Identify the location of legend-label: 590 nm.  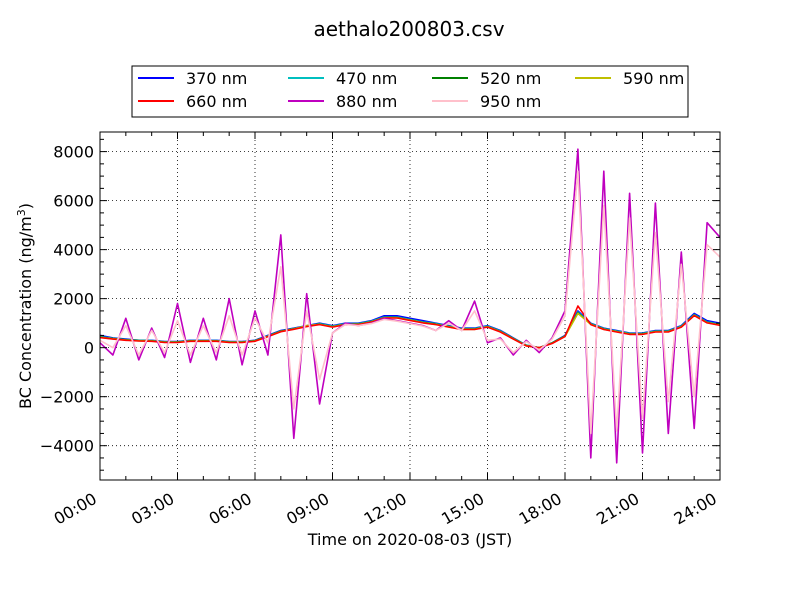
(653, 78).